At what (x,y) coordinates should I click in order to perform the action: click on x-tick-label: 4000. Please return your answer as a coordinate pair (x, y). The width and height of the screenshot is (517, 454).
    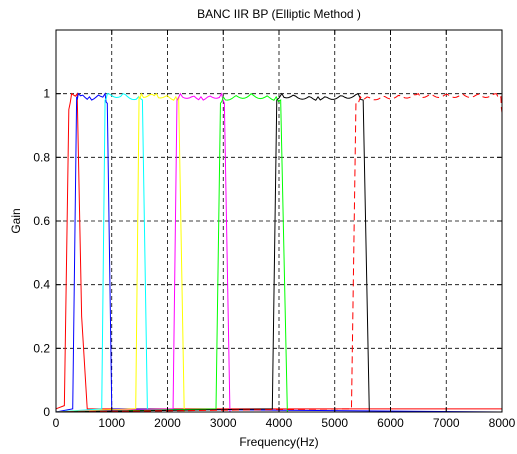
    Looking at the image, I should click on (279, 423).